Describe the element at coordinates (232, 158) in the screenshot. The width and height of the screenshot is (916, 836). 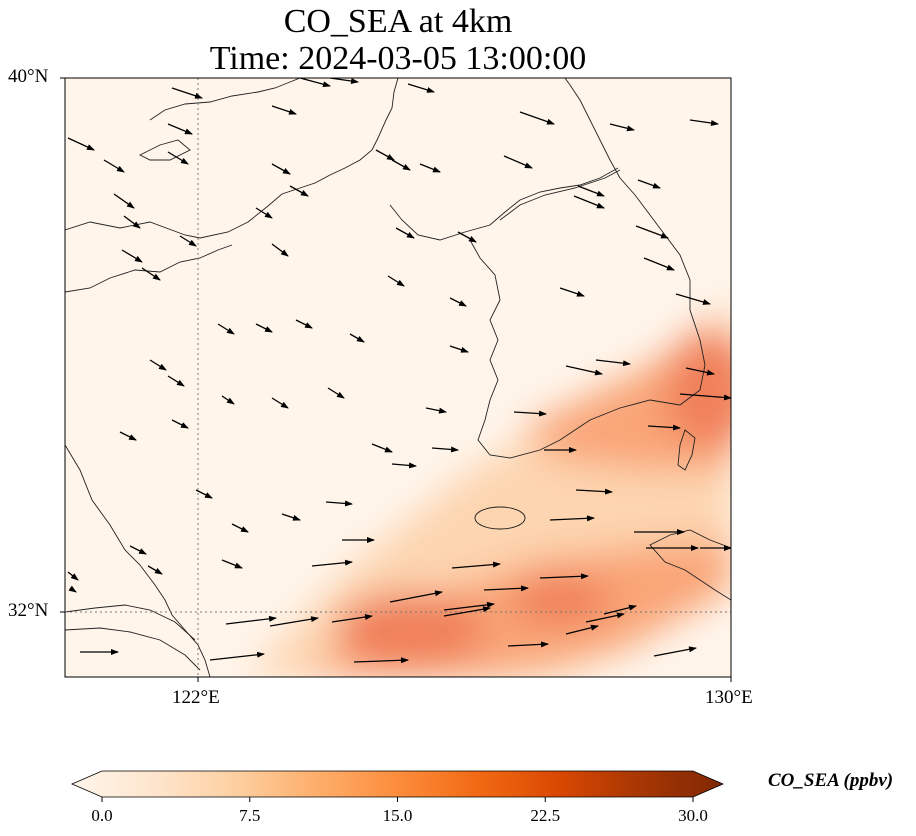
I see `coastline-china-north` at that location.